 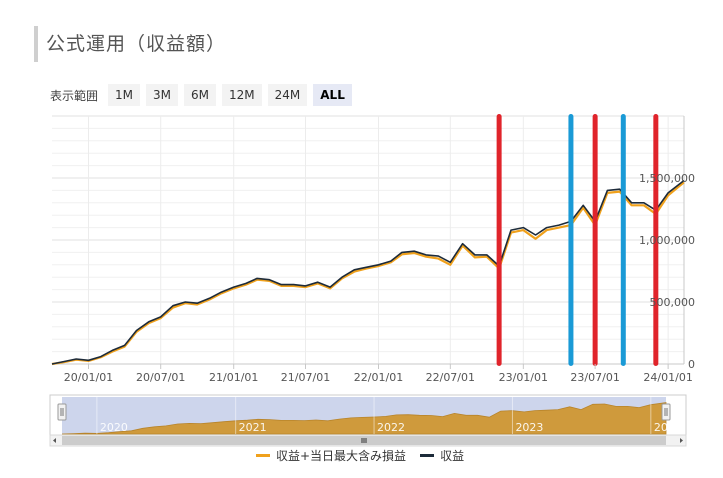 I want to click on range-24m-button: 24M, so click(x=287, y=95).